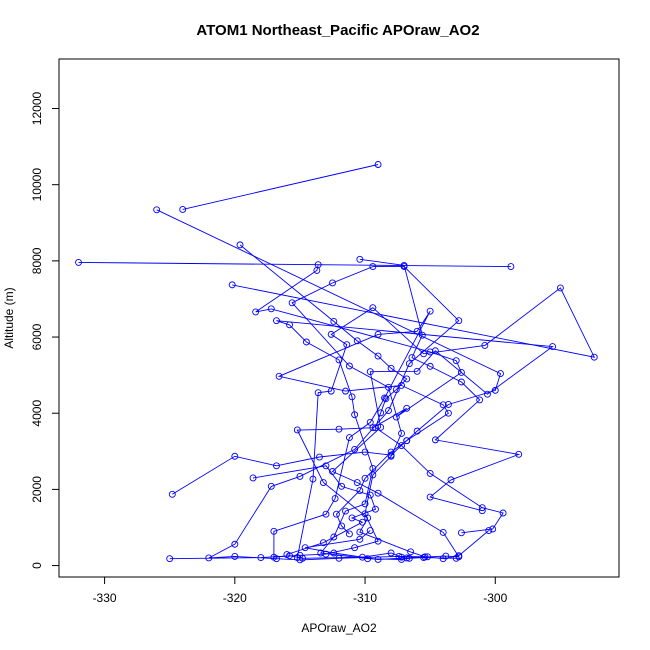 The image size is (650, 650). I want to click on y-axis-label: Altitude (m), so click(9, 317).